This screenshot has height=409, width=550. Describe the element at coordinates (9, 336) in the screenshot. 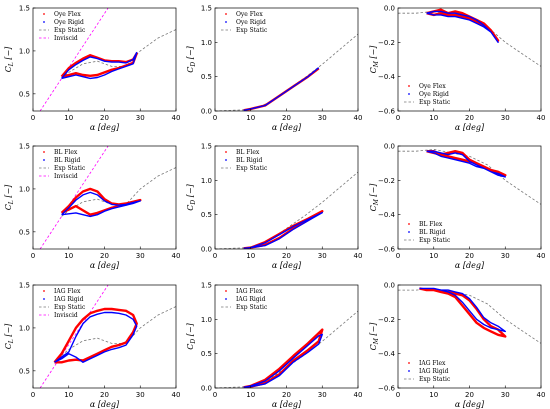

I see `y-axis-label: CL [−]` at that location.